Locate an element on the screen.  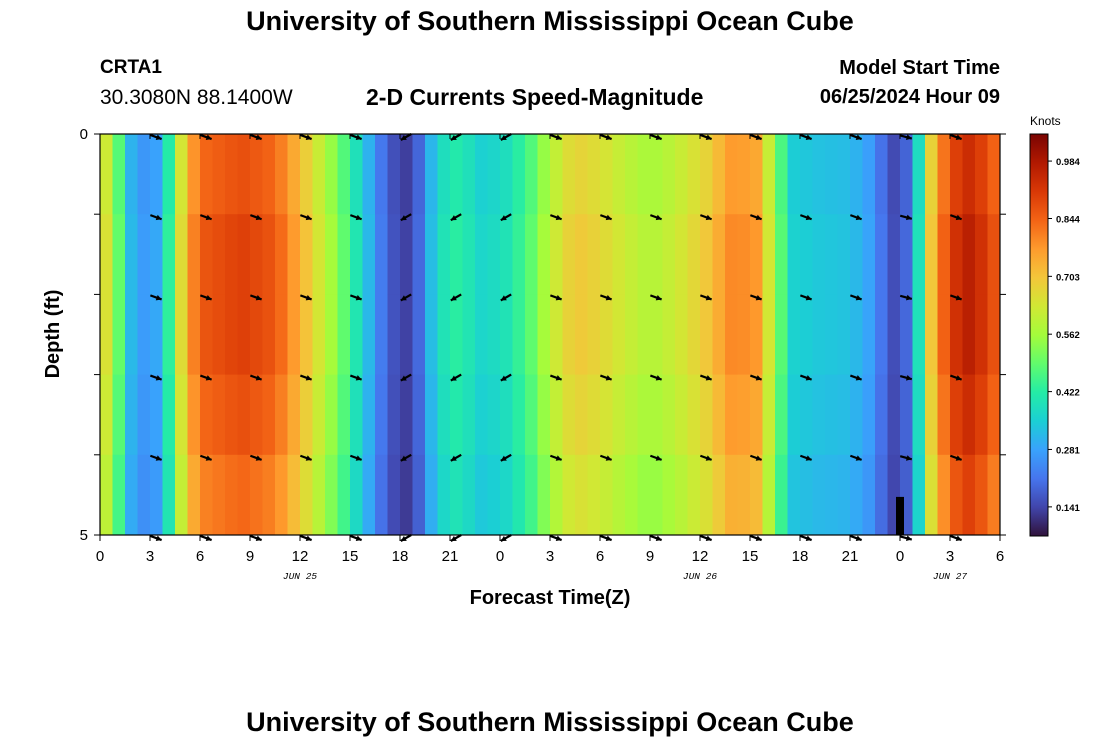
colorbar-tick-label: 0.703 is located at coordinates (1068, 277).